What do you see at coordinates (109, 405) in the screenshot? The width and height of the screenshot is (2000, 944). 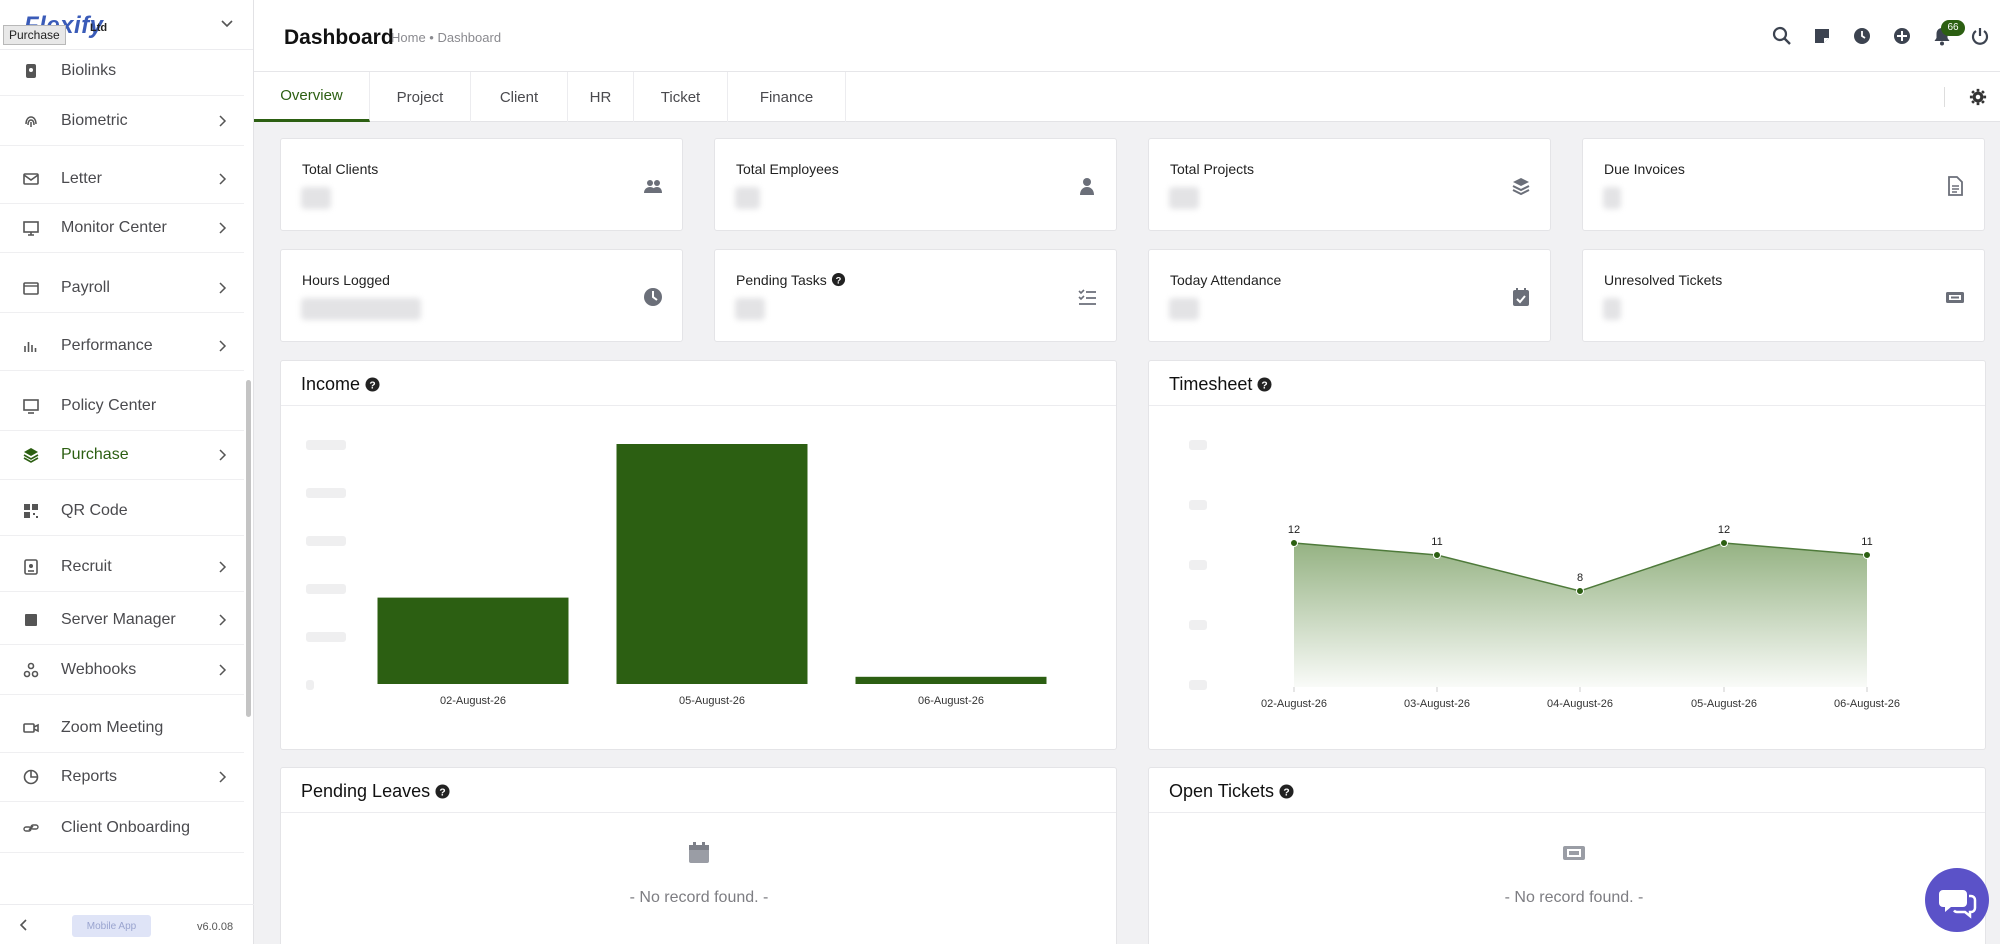 I see `sidebar-item-label: Policy Center` at bounding box center [109, 405].